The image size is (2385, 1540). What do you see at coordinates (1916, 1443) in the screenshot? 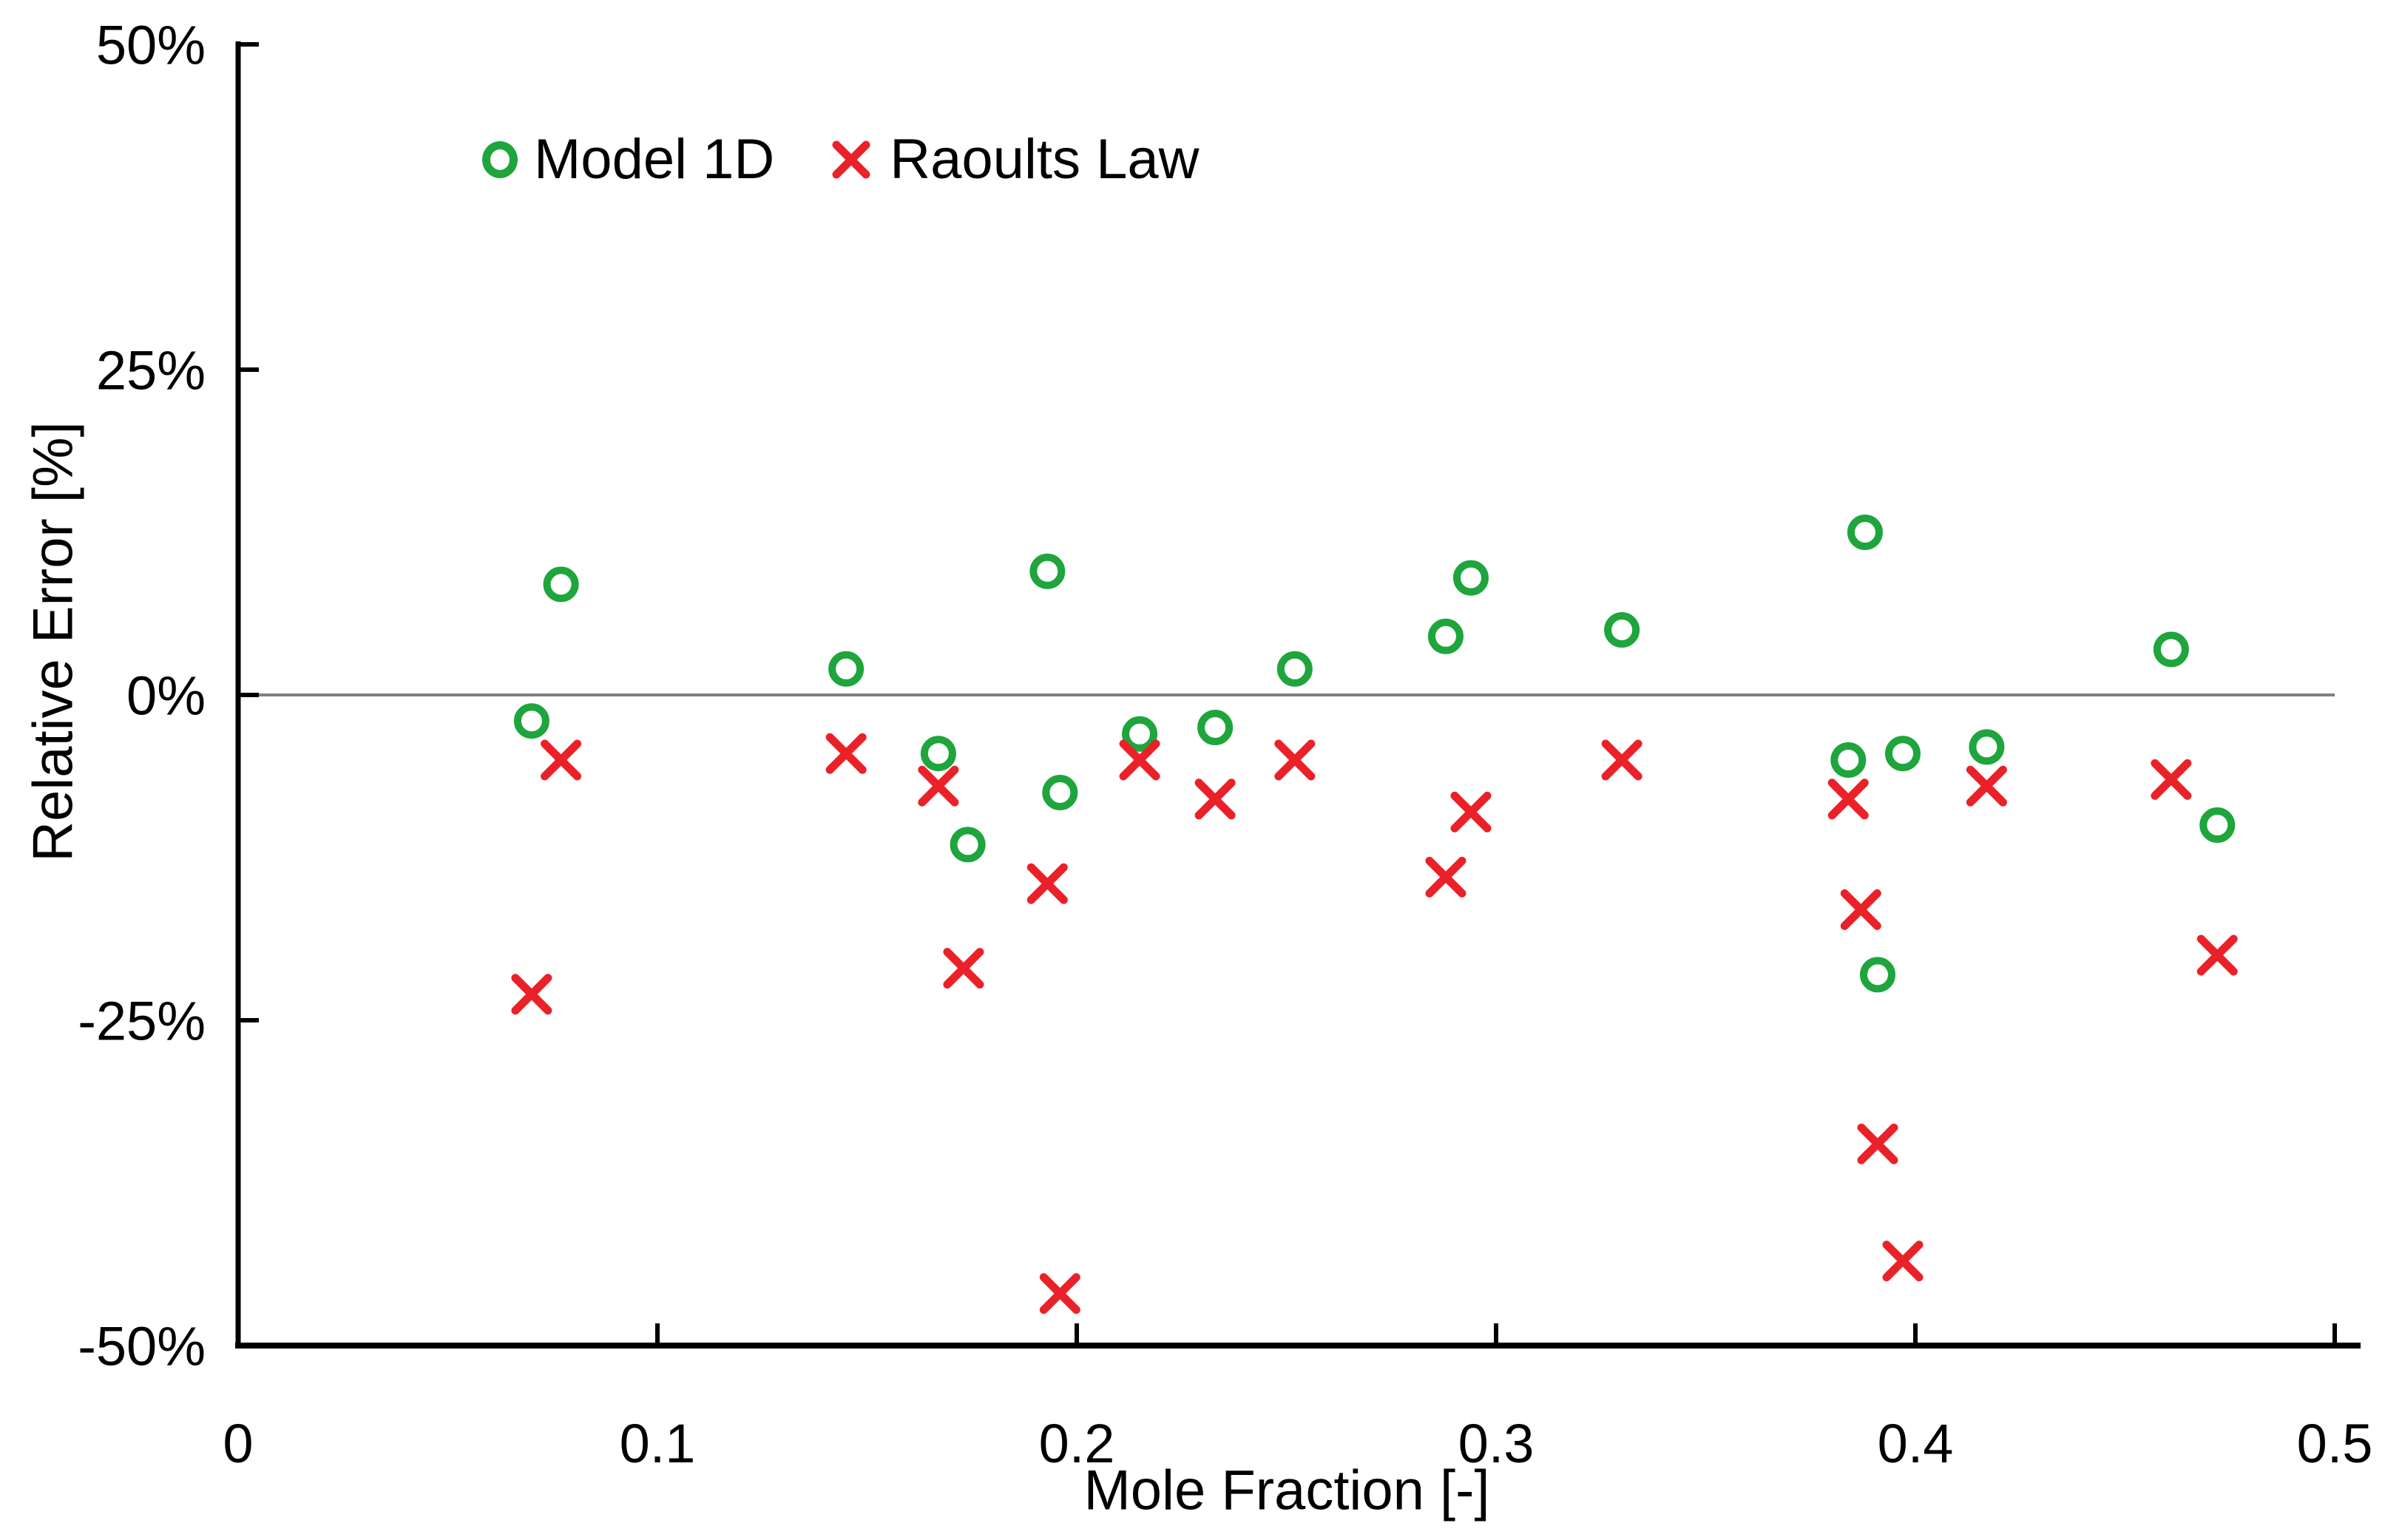
I see `x-tick-label: 0.4` at bounding box center [1916, 1443].